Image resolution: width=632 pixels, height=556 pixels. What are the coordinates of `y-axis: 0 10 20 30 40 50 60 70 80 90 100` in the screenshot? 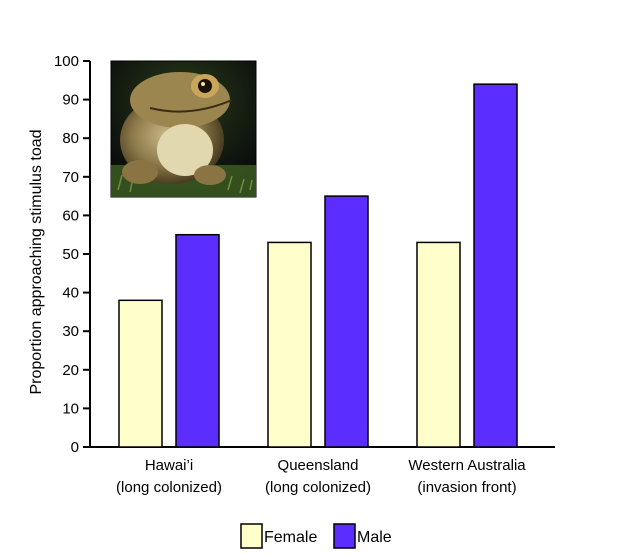 It's located at (72, 254).